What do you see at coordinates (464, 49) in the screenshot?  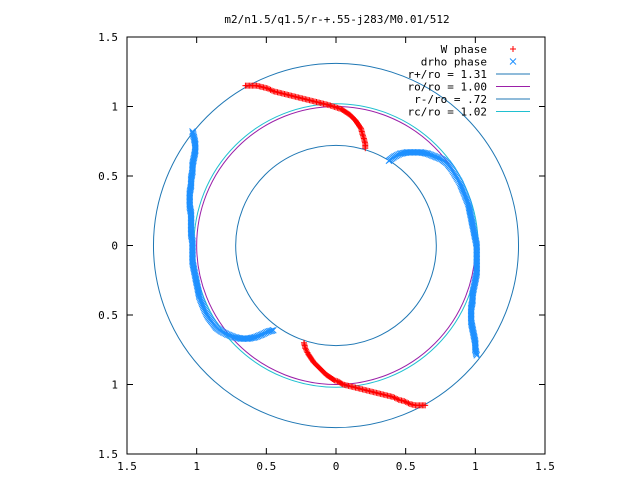 I see `legend-label: W phase` at bounding box center [464, 49].